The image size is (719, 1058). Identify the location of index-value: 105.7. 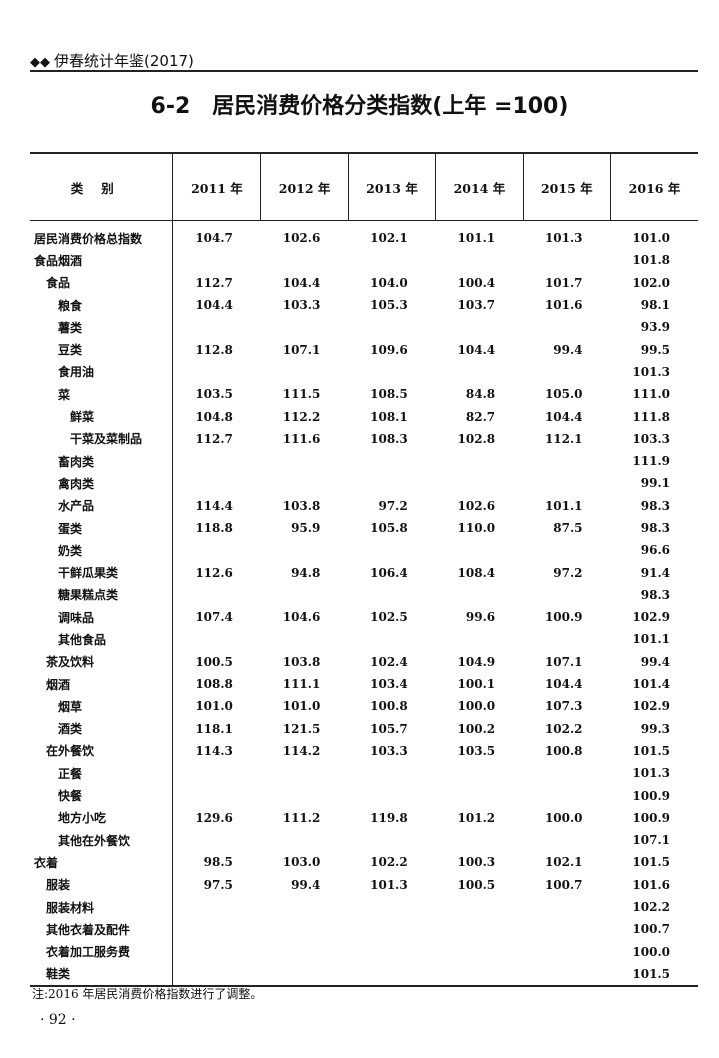
(389, 728).